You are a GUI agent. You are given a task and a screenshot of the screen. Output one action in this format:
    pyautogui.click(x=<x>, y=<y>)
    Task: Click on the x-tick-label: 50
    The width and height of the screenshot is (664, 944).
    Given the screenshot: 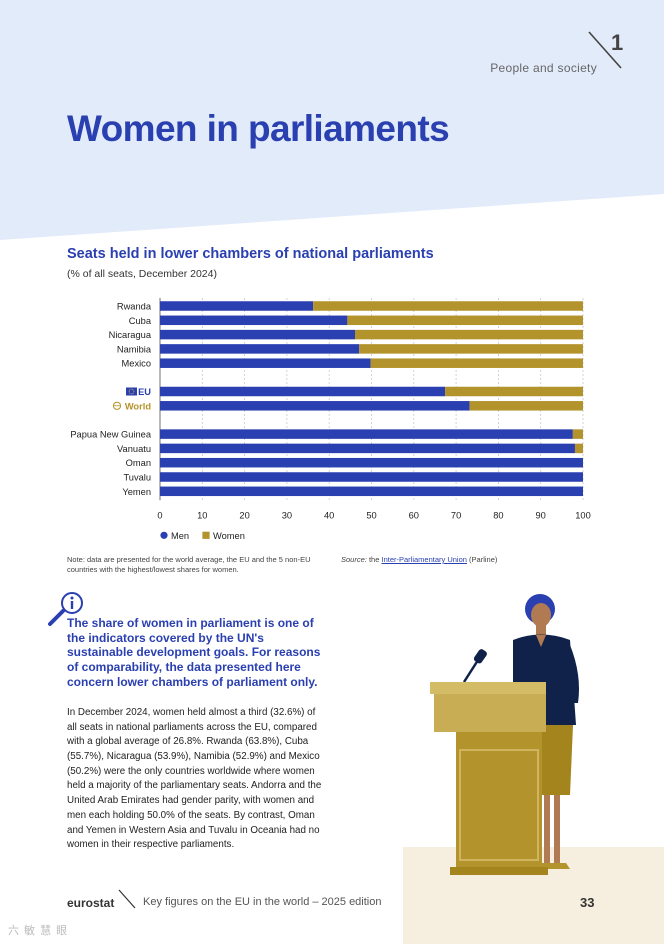 What is the action you would take?
    pyautogui.click(x=371, y=515)
    